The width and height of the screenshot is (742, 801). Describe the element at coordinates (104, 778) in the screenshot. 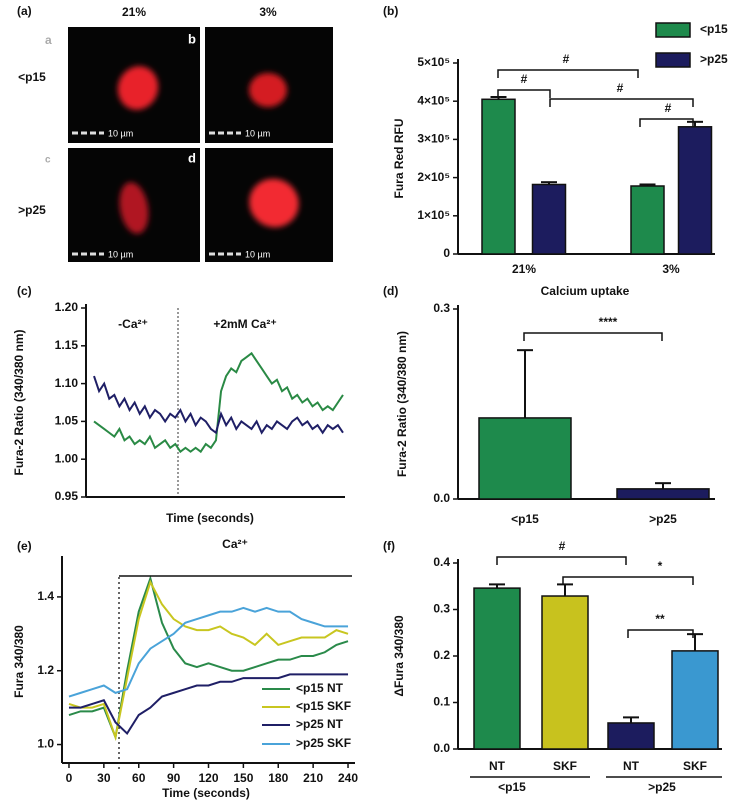

I see `x-tick-label: 30` at that location.